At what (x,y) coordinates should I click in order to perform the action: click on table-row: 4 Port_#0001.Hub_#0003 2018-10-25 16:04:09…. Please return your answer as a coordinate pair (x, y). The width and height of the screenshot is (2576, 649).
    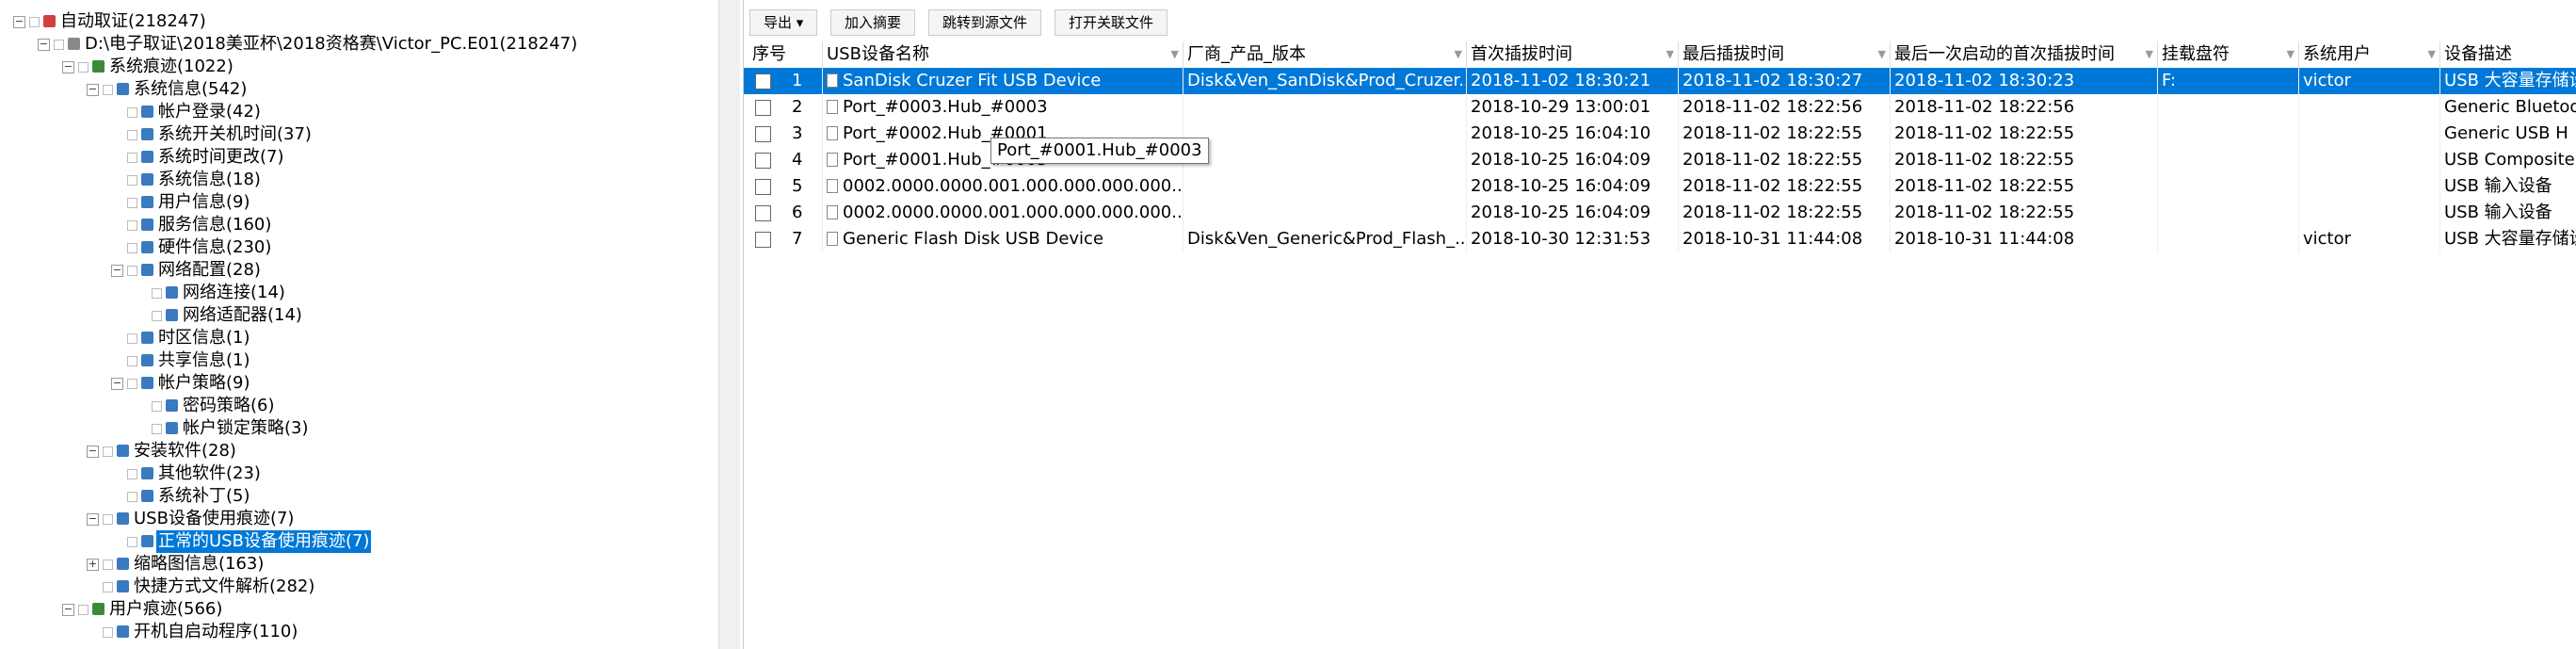
    Looking at the image, I should click on (1660, 160).